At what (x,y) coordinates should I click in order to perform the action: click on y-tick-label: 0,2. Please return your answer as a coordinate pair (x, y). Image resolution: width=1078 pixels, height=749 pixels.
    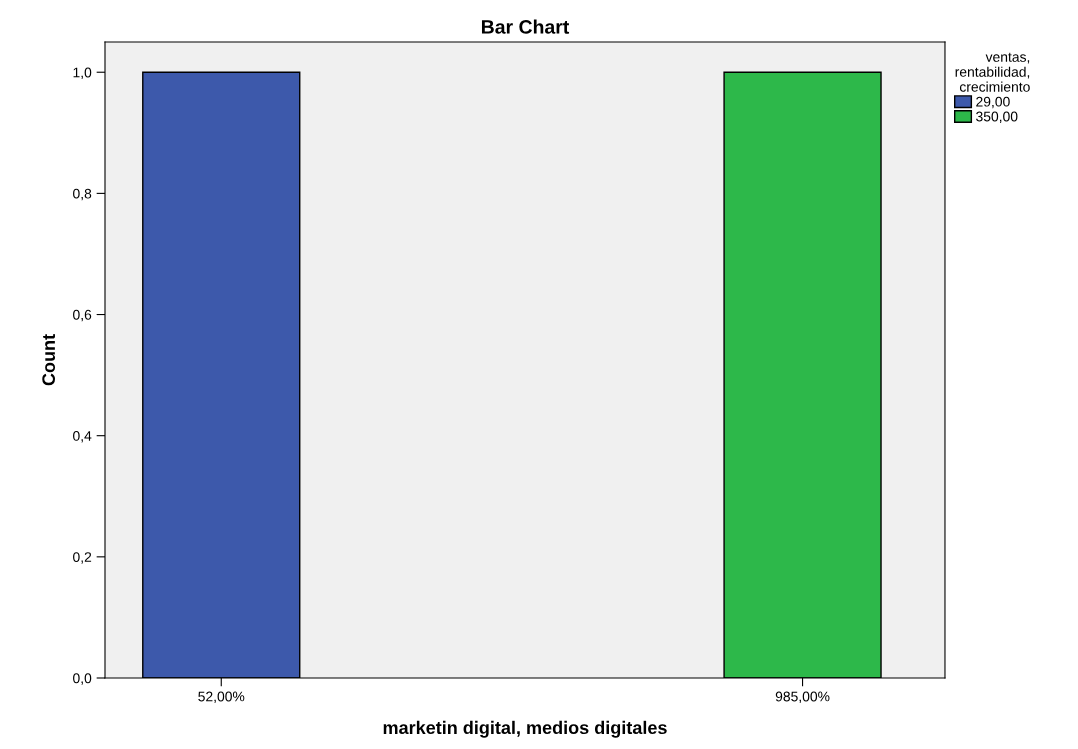
    Looking at the image, I should click on (82, 558).